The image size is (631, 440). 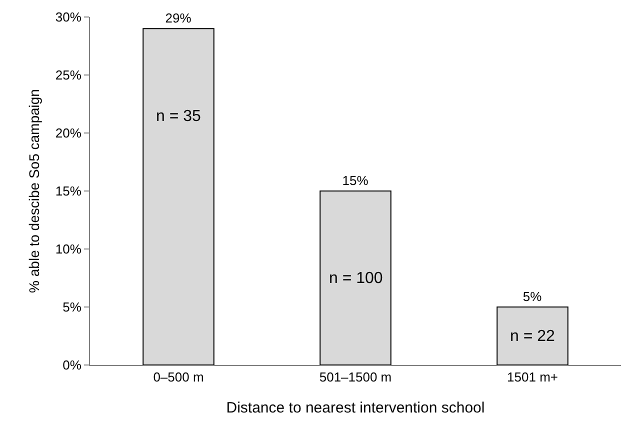 I want to click on y-tick-label: 0%, so click(x=72, y=365).